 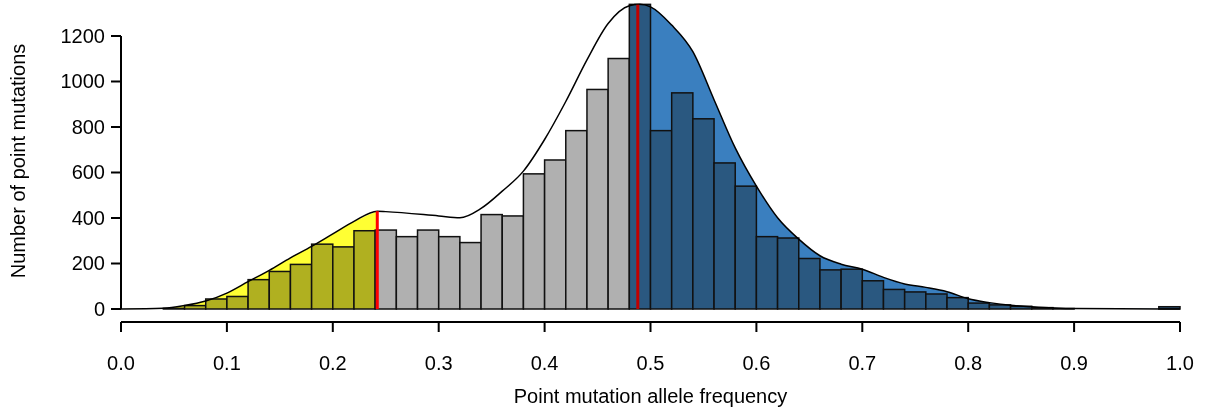 What do you see at coordinates (88, 218) in the screenshot?
I see `y-tick-label: 400` at bounding box center [88, 218].